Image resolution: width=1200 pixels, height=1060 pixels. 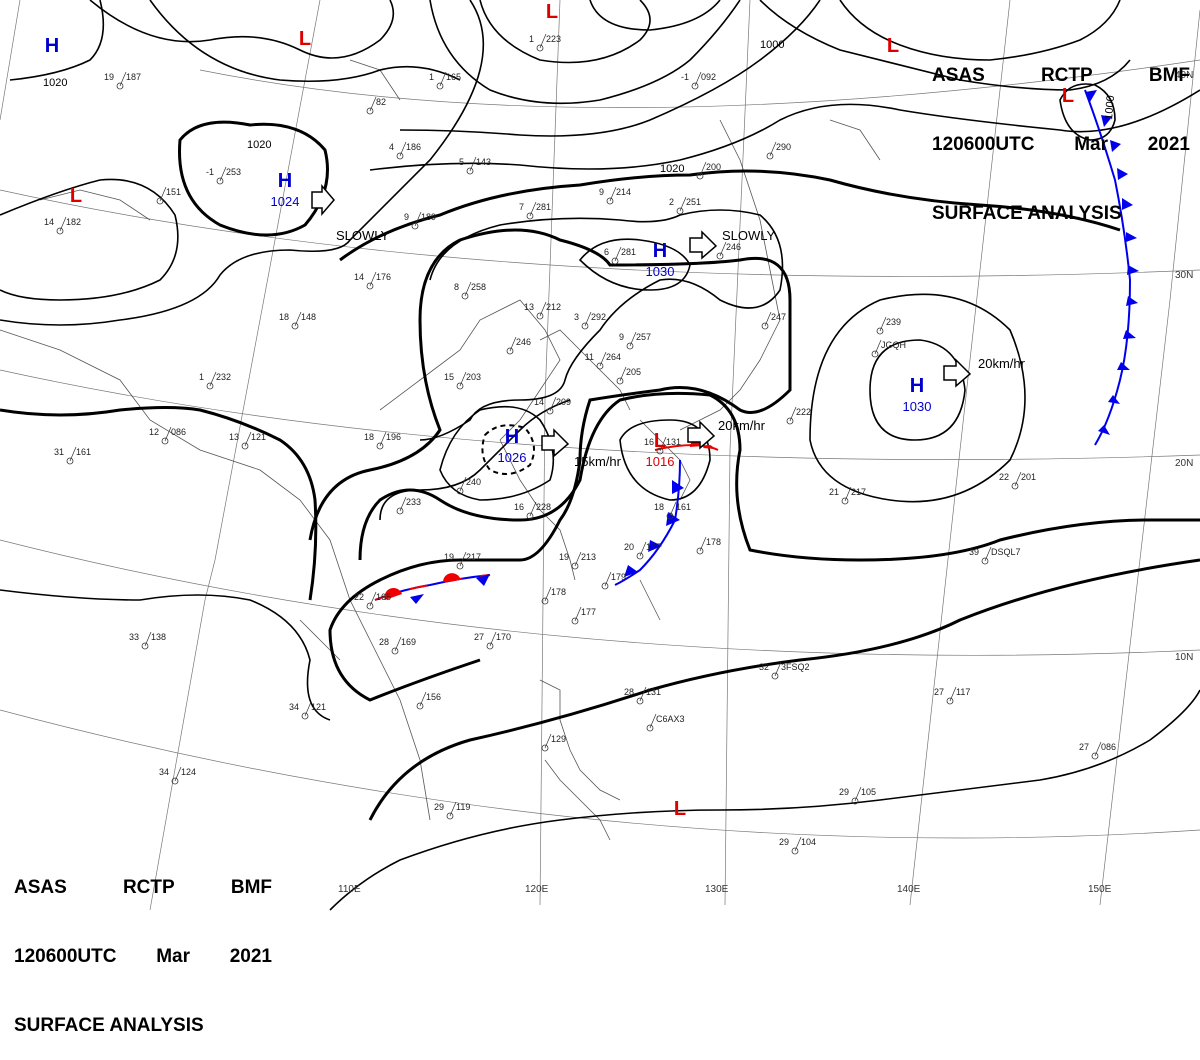 I want to click on station-temperature: 34, so click(x=294, y=707).